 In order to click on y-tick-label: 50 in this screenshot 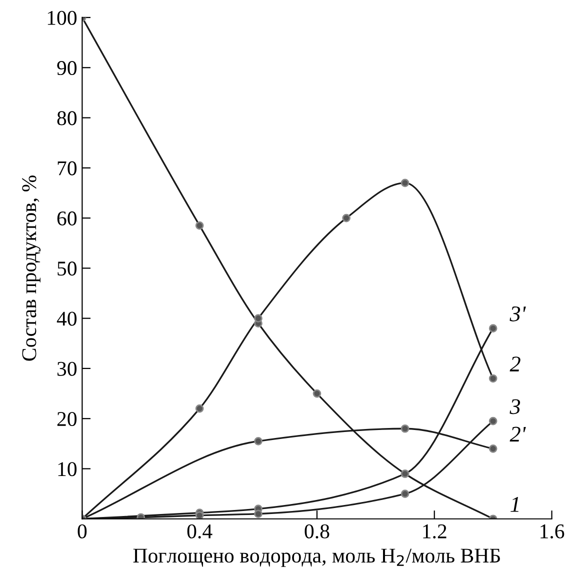, I will do `click(67, 269)`.